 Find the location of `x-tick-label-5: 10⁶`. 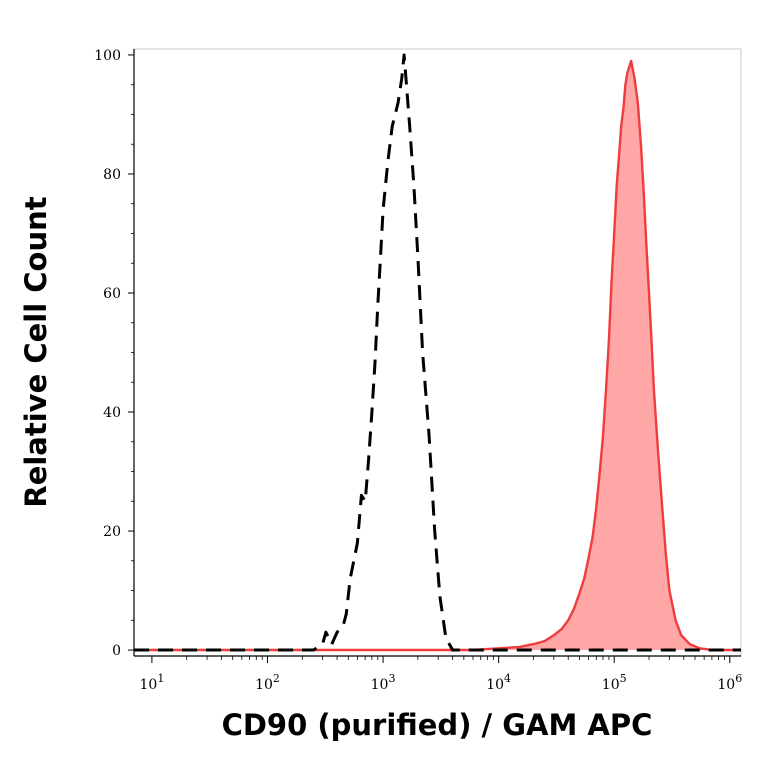

x-tick-label-5: 10⁶ is located at coordinates (729, 682).